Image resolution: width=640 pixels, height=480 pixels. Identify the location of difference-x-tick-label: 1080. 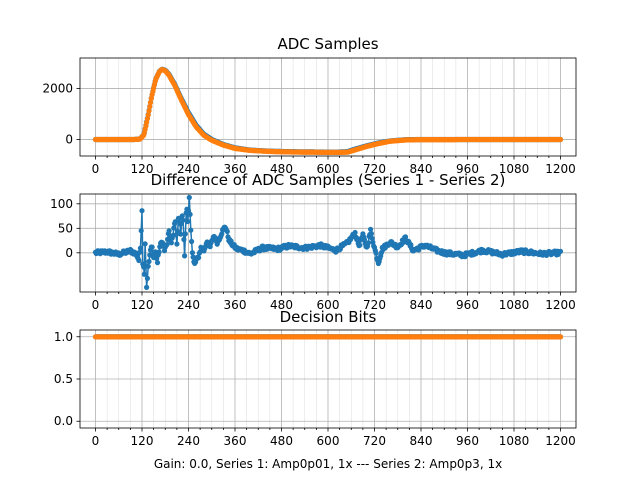
(514, 305).